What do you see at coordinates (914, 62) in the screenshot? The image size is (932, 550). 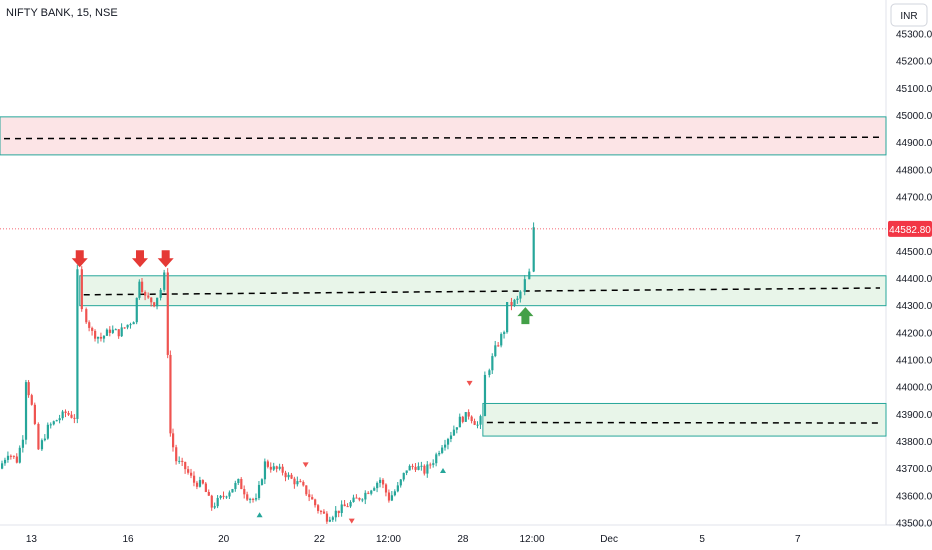 I see `price-tick-label: 45200.00` at bounding box center [914, 62].